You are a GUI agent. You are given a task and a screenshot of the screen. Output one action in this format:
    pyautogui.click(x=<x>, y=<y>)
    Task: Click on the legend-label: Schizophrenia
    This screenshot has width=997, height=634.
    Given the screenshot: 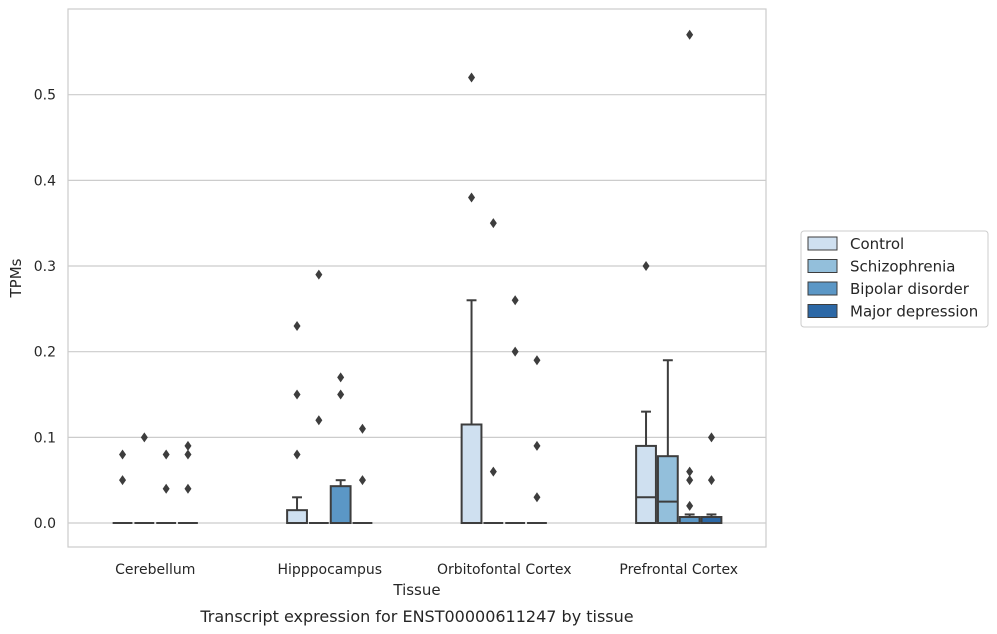 What is the action you would take?
    pyautogui.click(x=902, y=267)
    